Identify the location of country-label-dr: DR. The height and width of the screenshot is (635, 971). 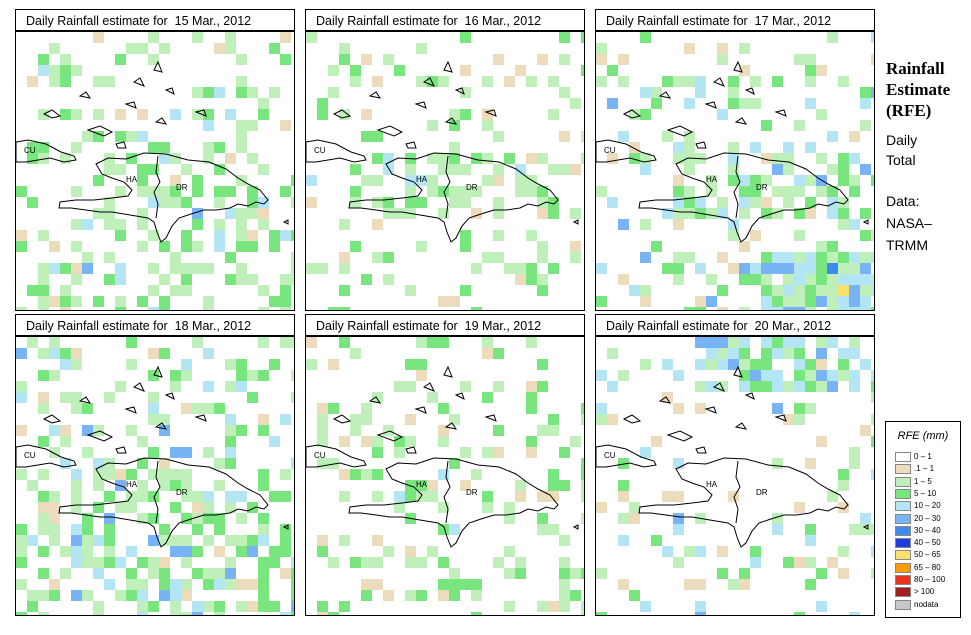
(762, 187).